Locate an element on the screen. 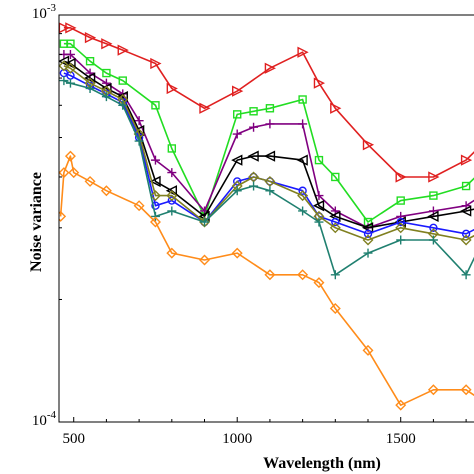 Image resolution: width=474 pixels, height=474 pixels. y-tick-label: 10⁻⁴ is located at coordinates (44, 419).